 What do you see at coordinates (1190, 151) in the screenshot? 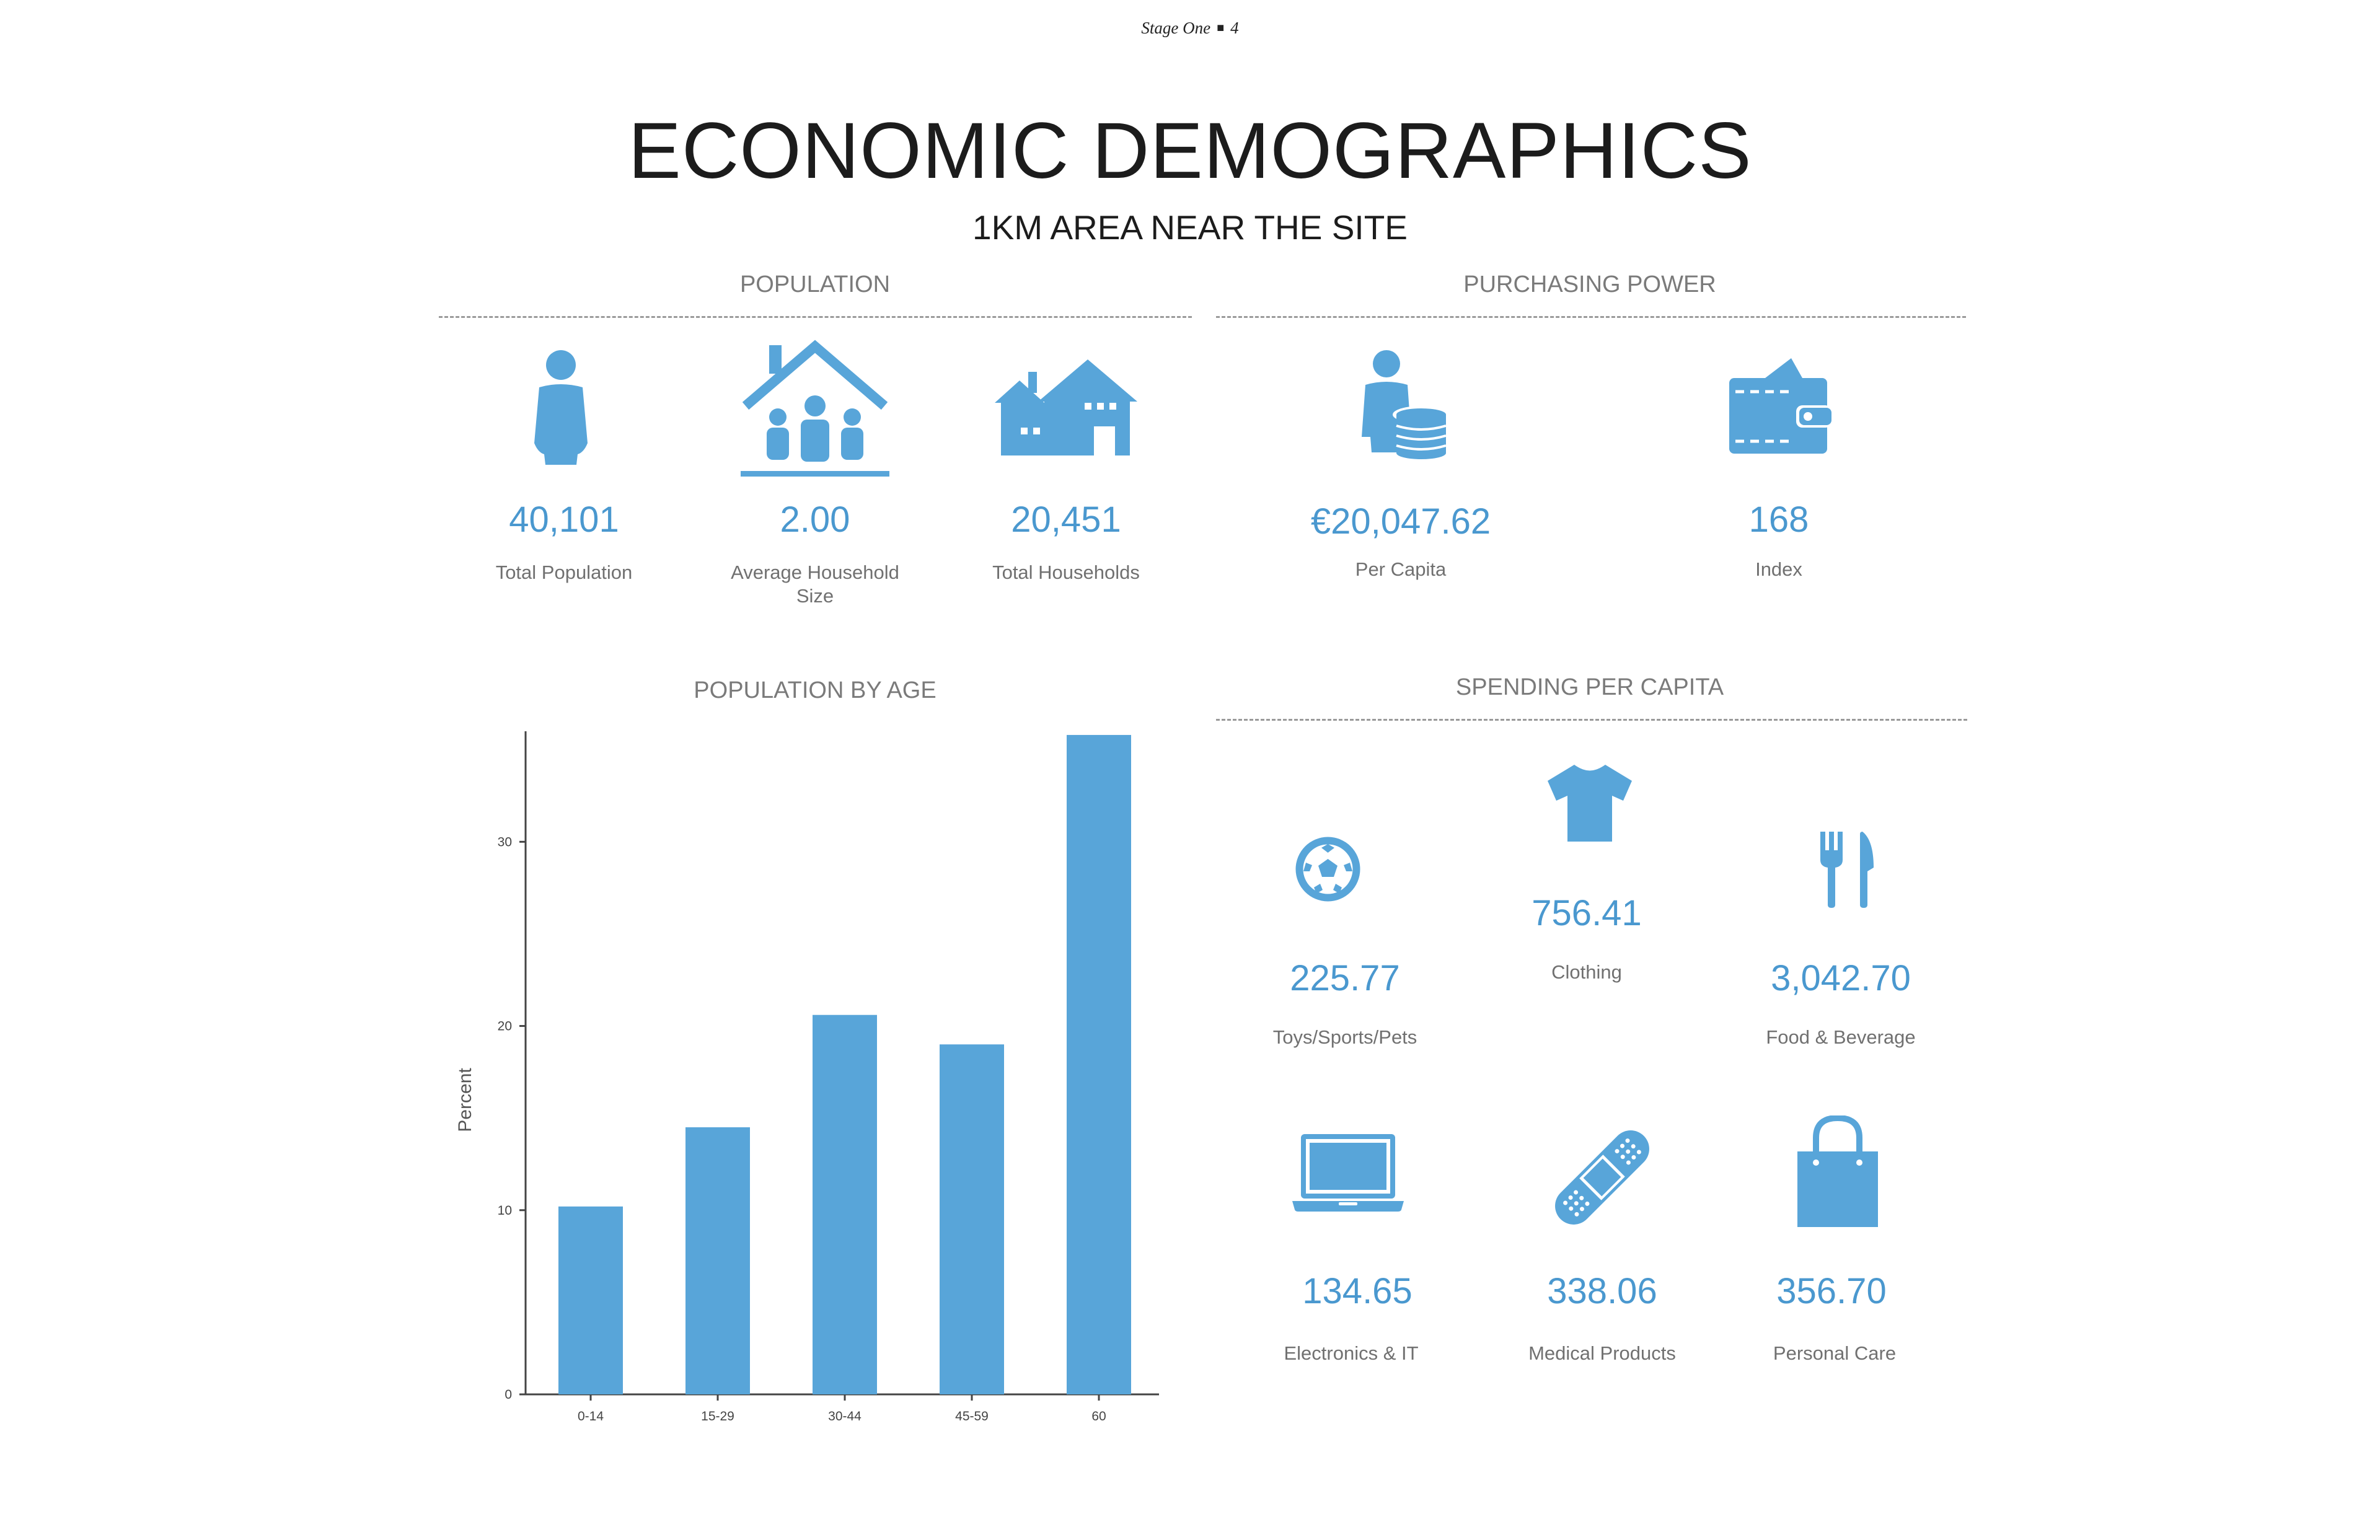
I see `page-title: ECONOMIC DEMOGRAPHICS` at bounding box center [1190, 151].